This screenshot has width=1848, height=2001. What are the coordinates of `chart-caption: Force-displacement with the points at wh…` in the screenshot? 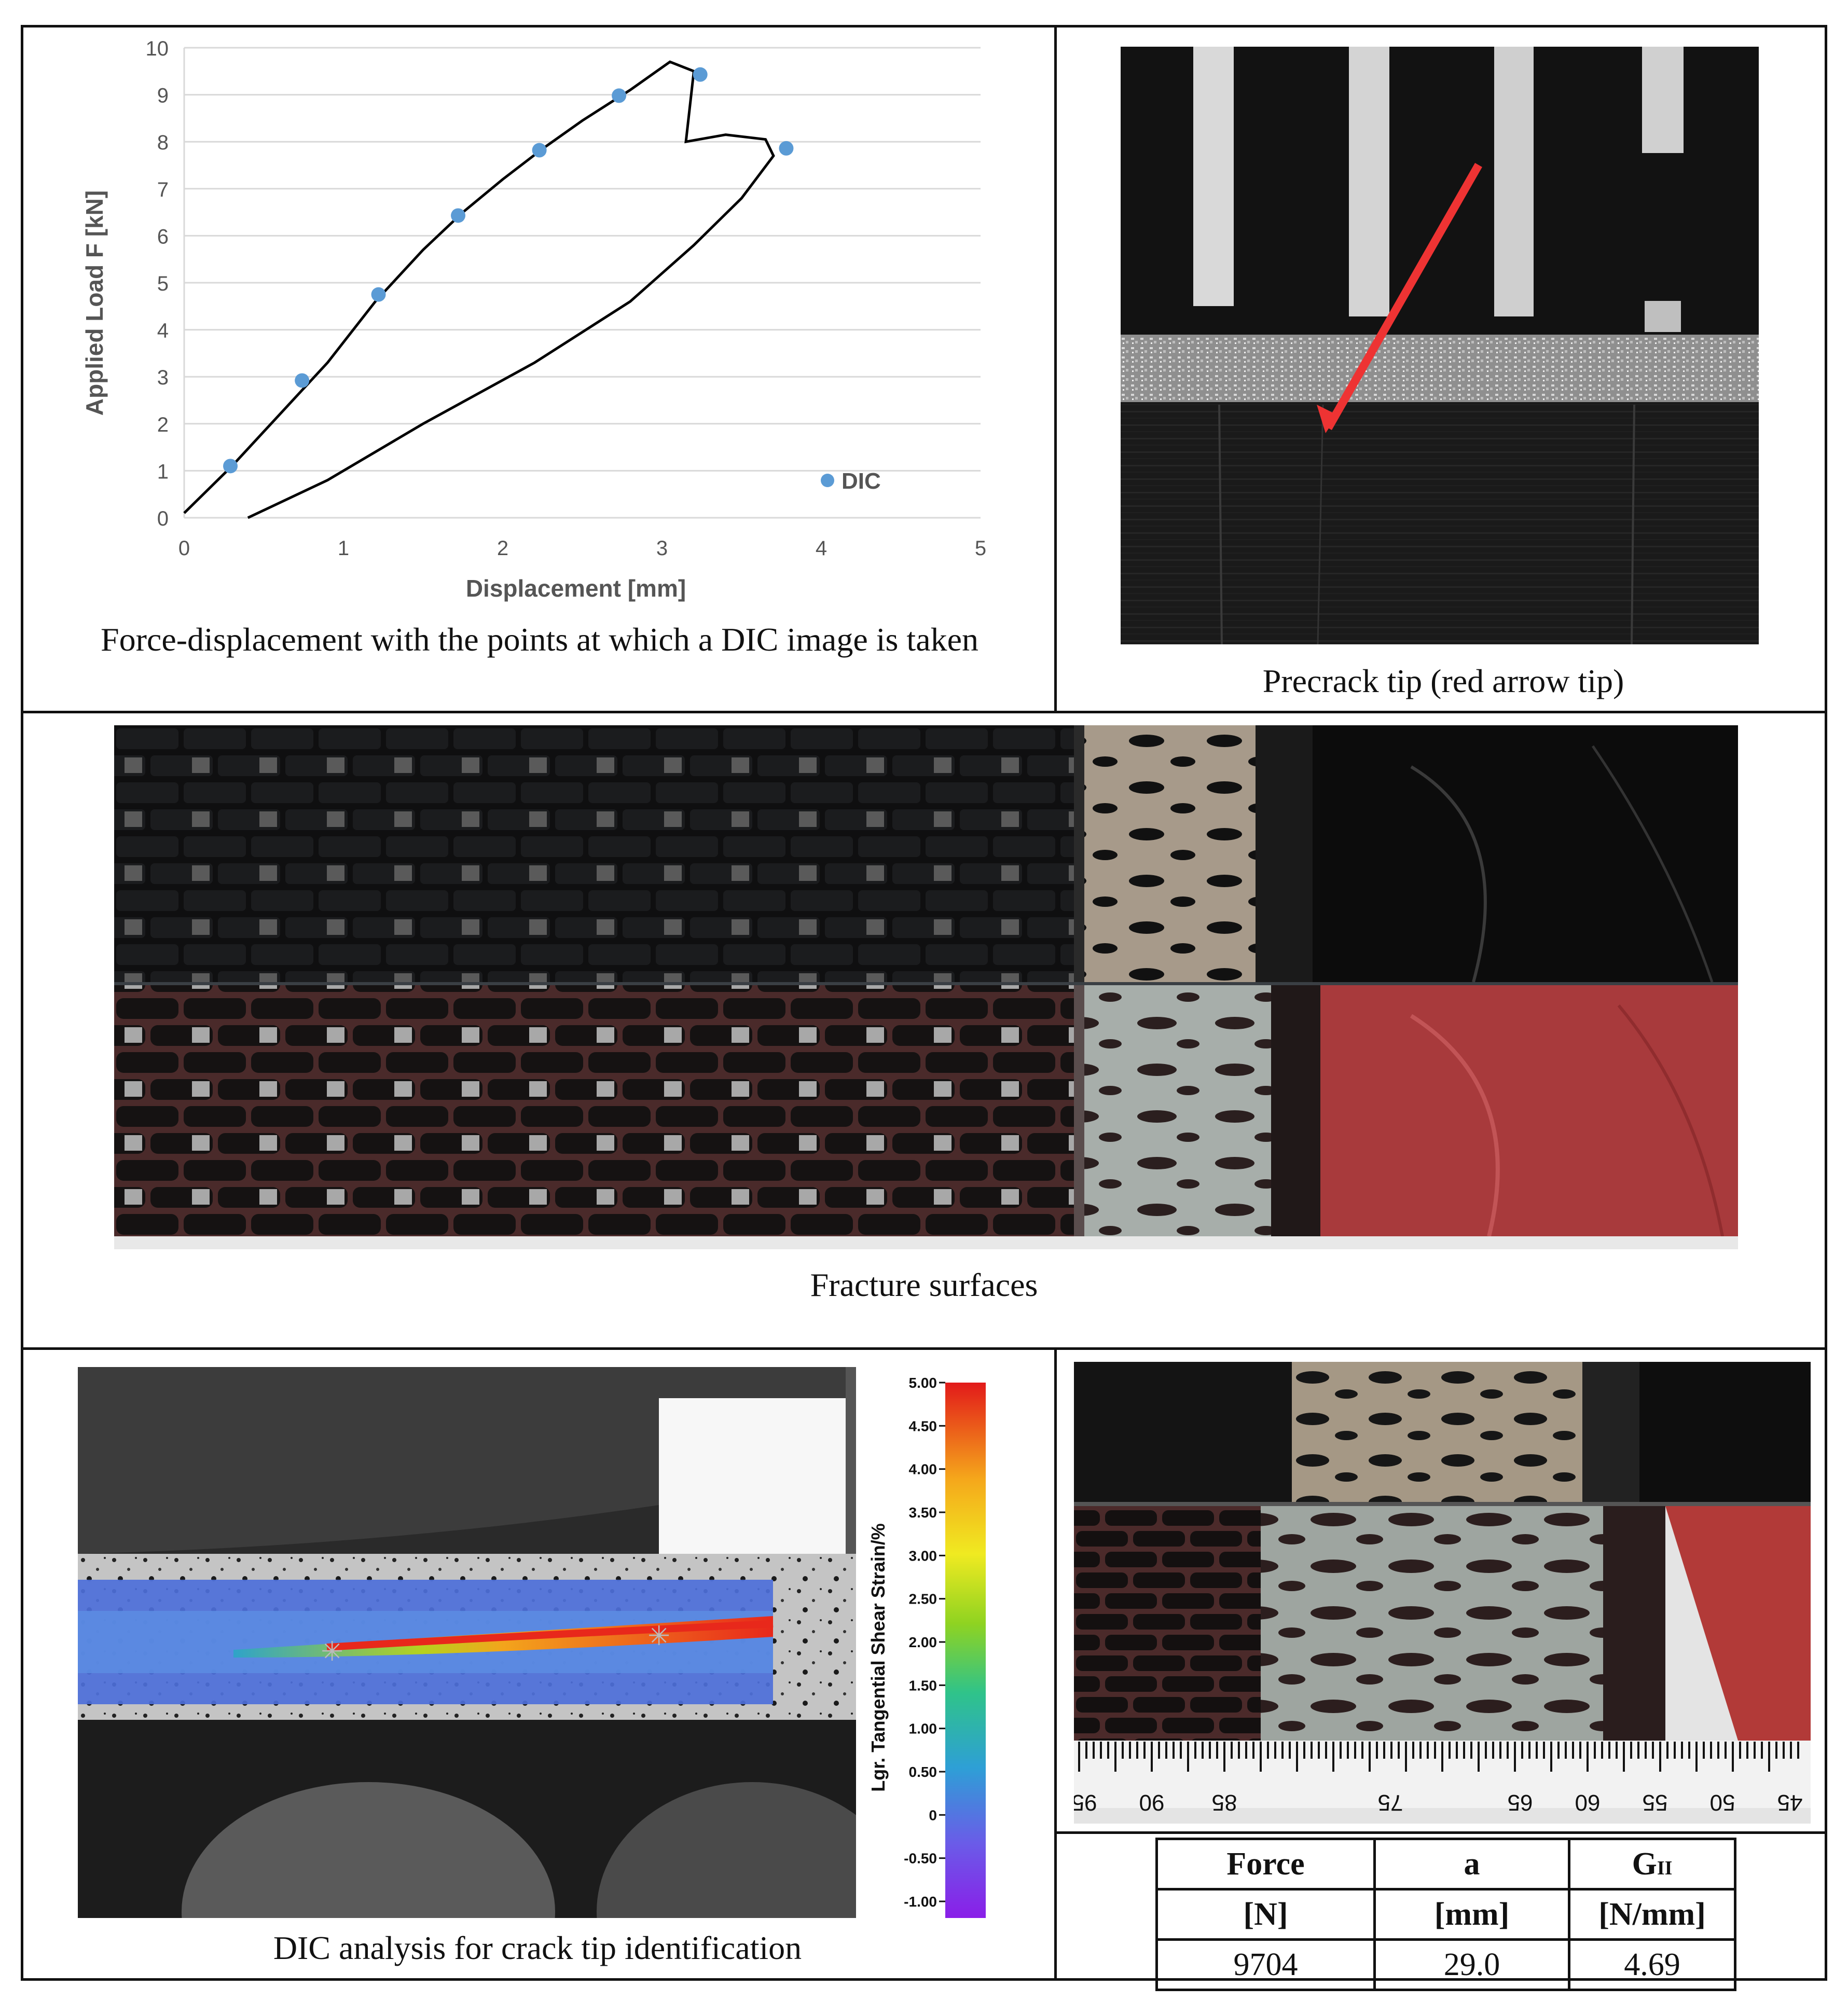 It's located at (539, 639).